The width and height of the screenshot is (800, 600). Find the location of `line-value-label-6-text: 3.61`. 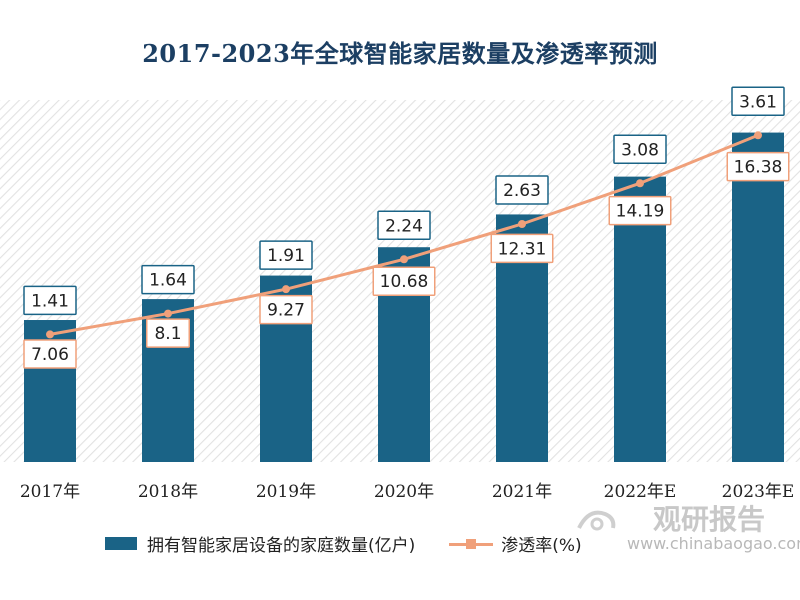

line-value-label-6-text: 3.61 is located at coordinates (758, 102).